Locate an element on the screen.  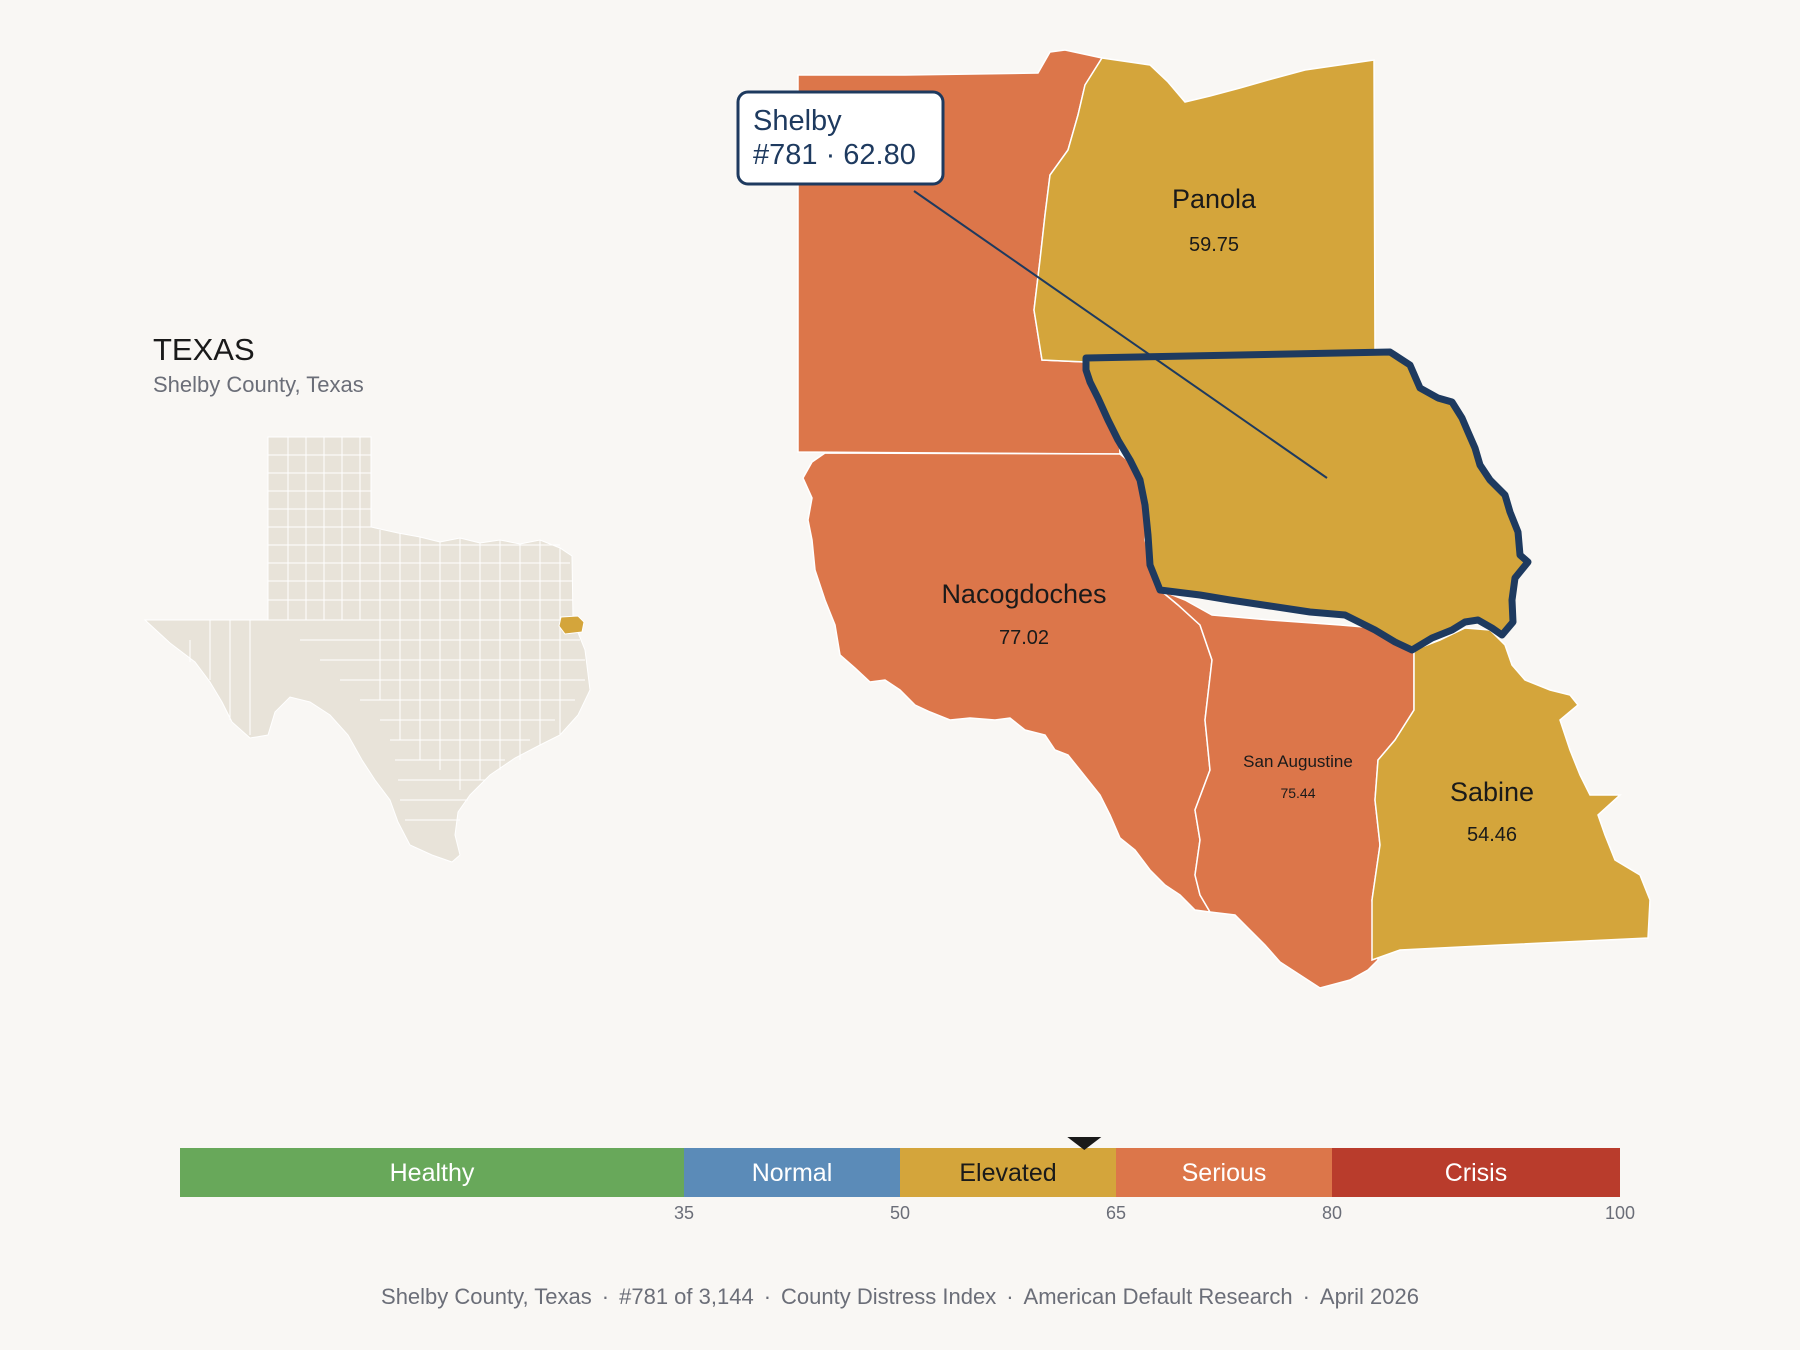
footer-org: American Default Research is located at coordinates (1158, 1296).